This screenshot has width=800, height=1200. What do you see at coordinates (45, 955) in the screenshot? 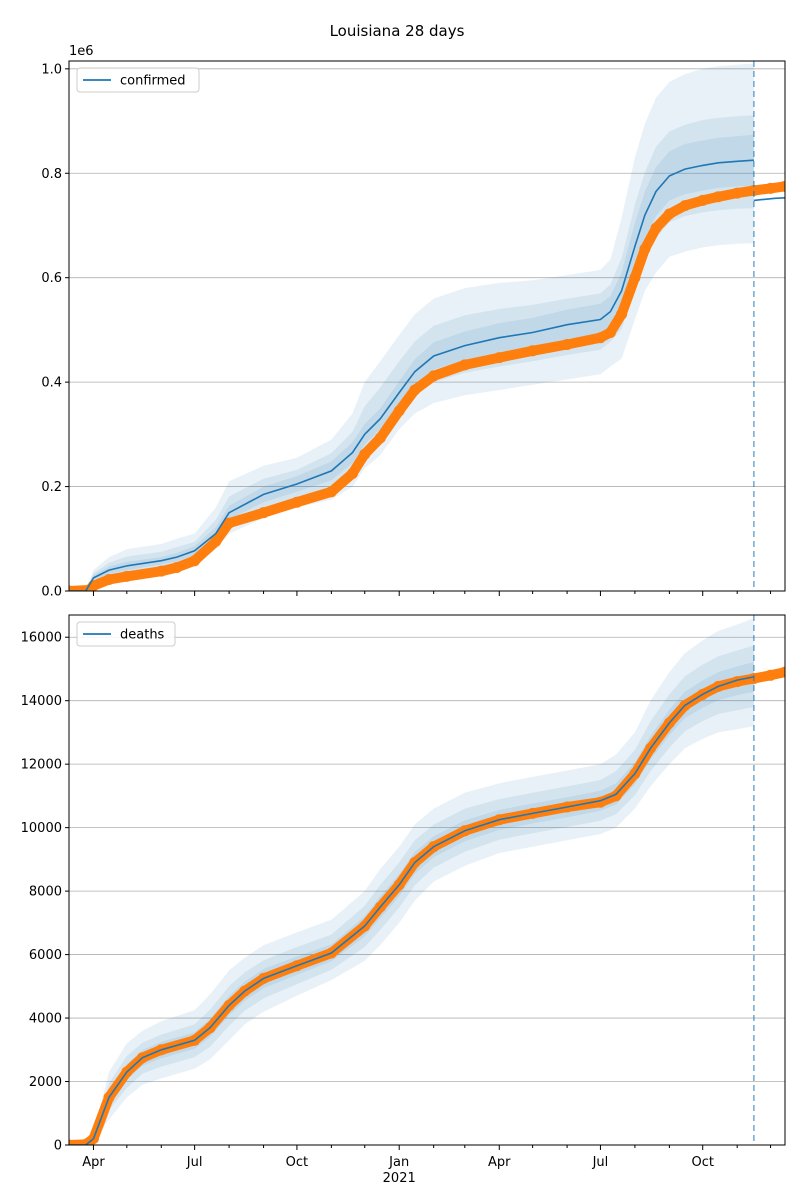
I see `y-tick-label: 6000` at bounding box center [45, 955].